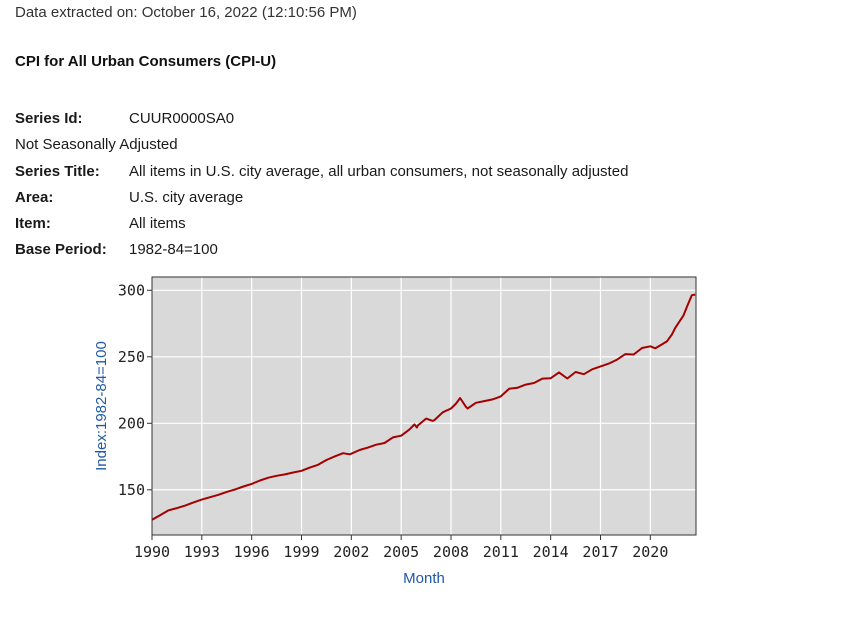 The image size is (848, 630). What do you see at coordinates (551, 552) in the screenshot?
I see `x-tick-label: 2014` at bounding box center [551, 552].